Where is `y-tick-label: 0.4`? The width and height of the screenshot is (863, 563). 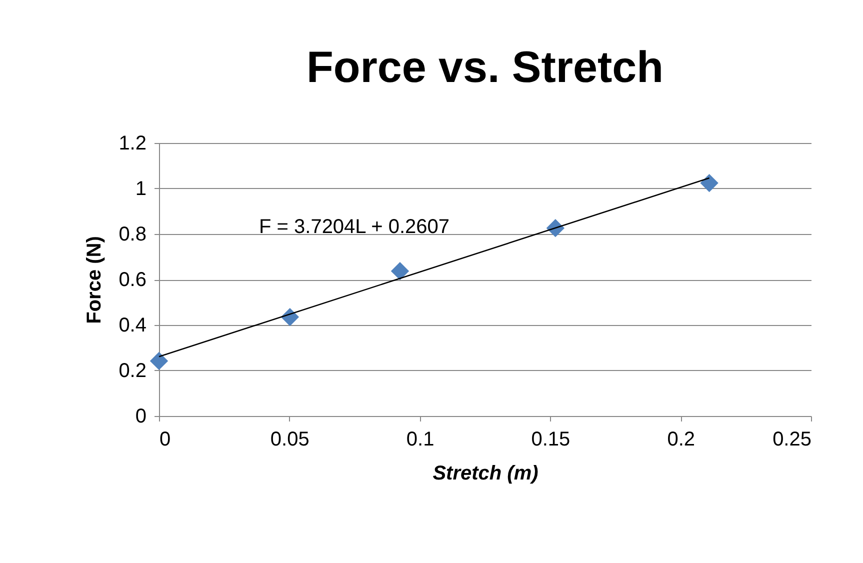
y-tick-label: 0.4 is located at coordinates (132, 325).